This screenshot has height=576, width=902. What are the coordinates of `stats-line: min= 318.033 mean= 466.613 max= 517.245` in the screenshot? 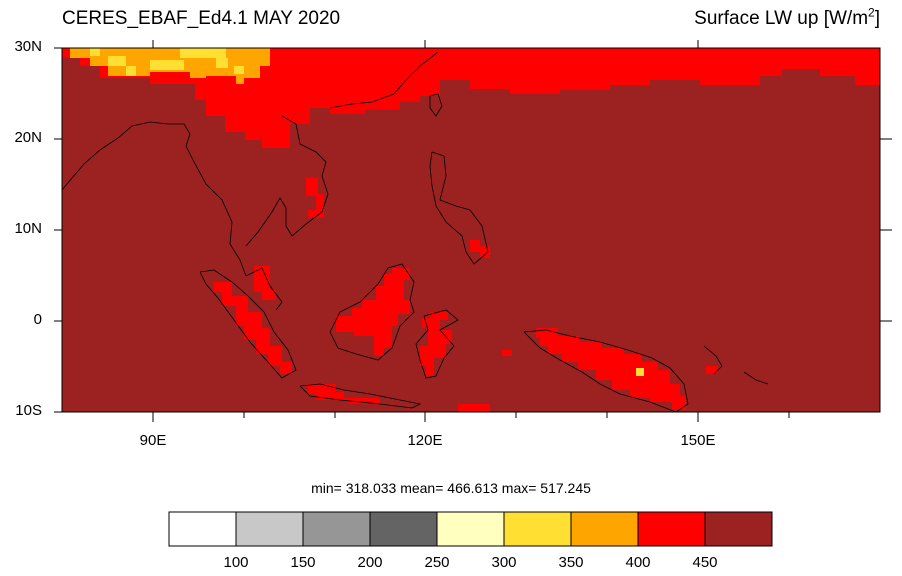 It's located at (451, 488).